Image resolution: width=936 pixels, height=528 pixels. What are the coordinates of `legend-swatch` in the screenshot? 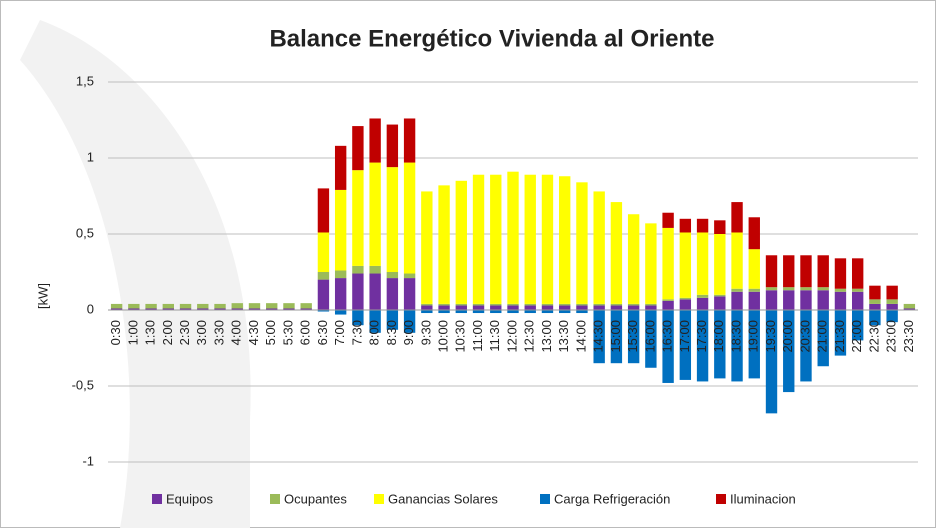 It's located at (721, 499).